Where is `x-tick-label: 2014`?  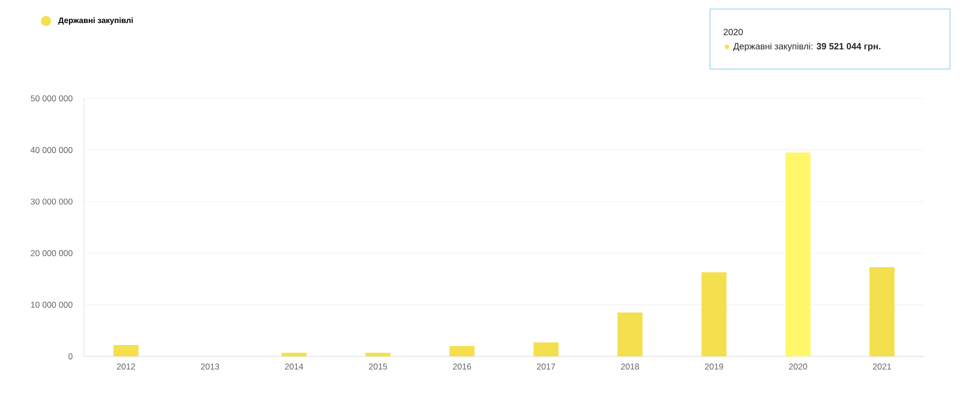 x-tick-label: 2014 is located at coordinates (294, 367).